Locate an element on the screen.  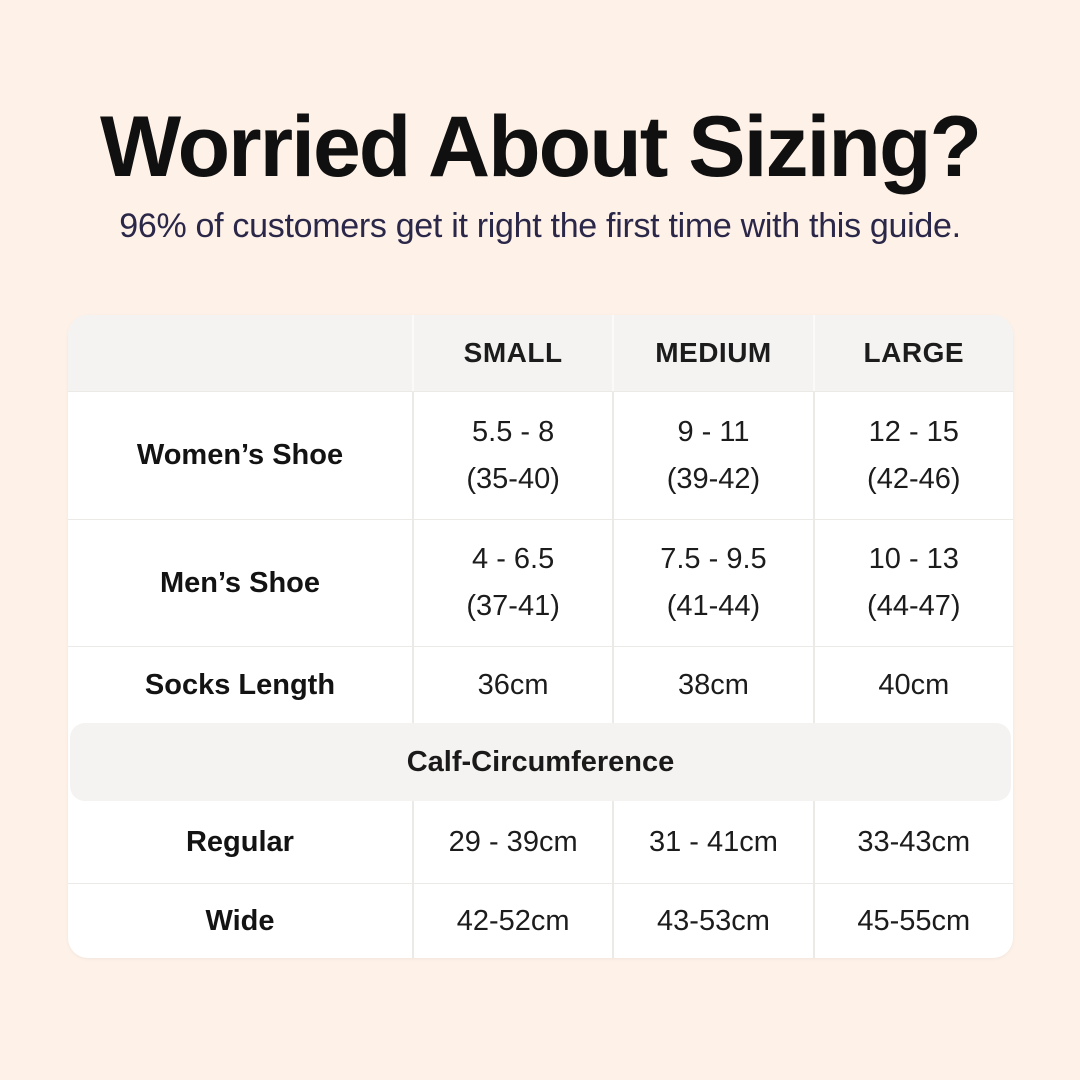
cell-socks-medium: 38cm is located at coordinates (712, 685).